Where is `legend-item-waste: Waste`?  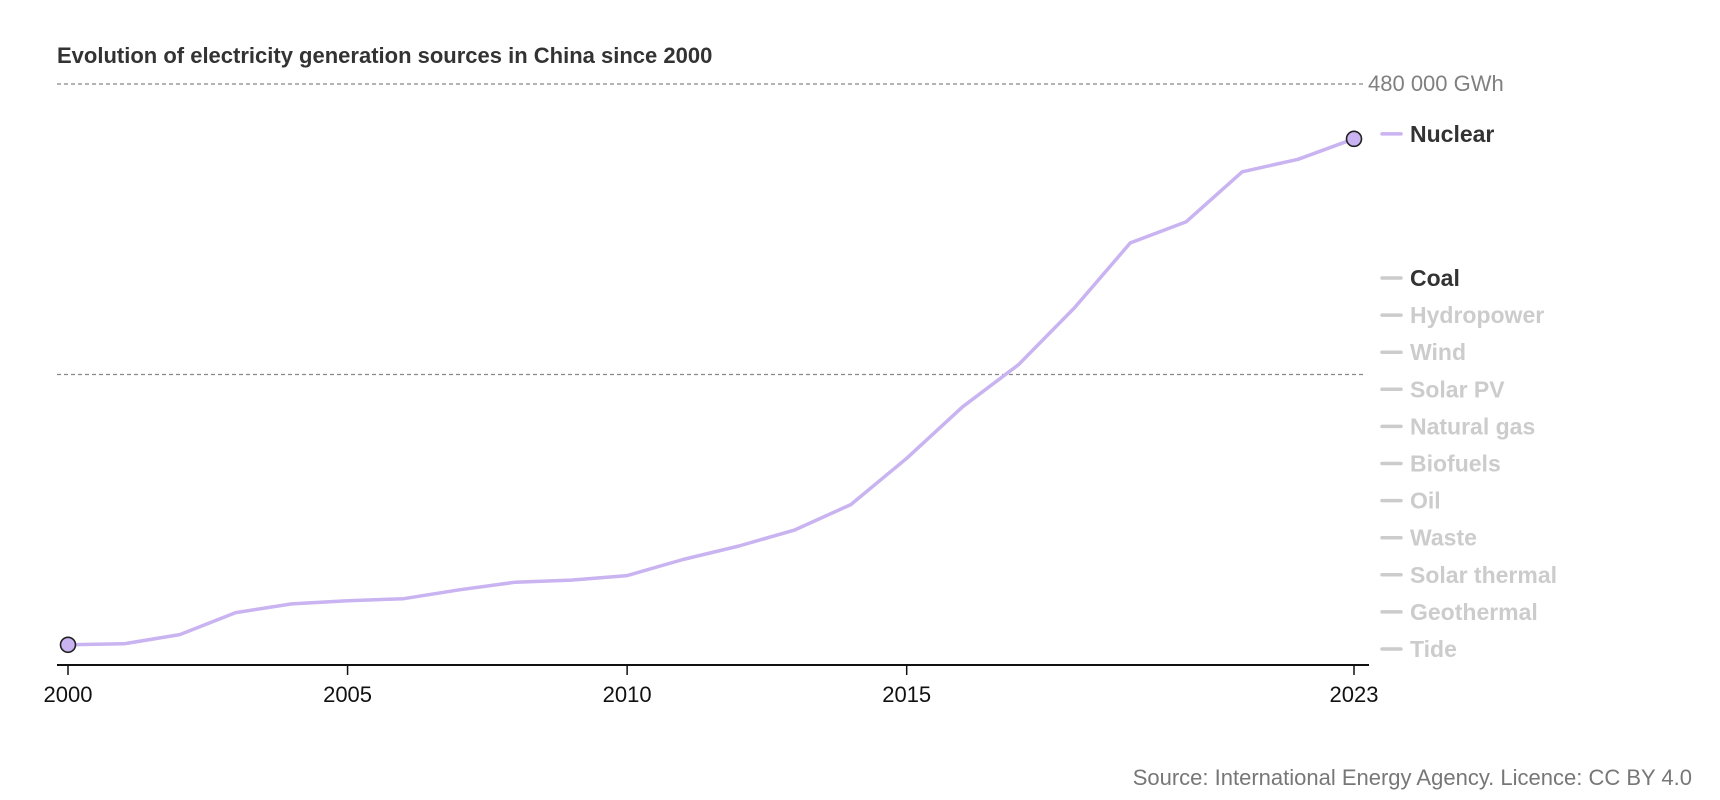 legend-item-waste: Waste is located at coordinates (1428, 538).